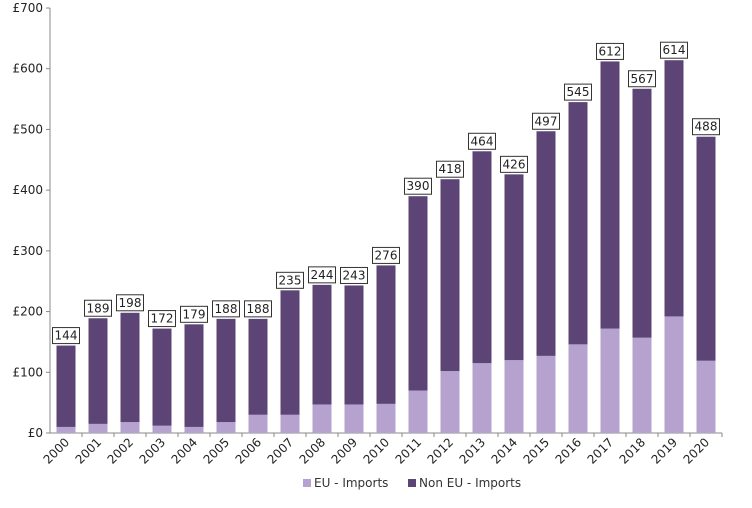 This screenshot has height=508, width=752. Describe the element at coordinates (470, 483) in the screenshot. I see `legend-label: Non EU - Imports` at that location.